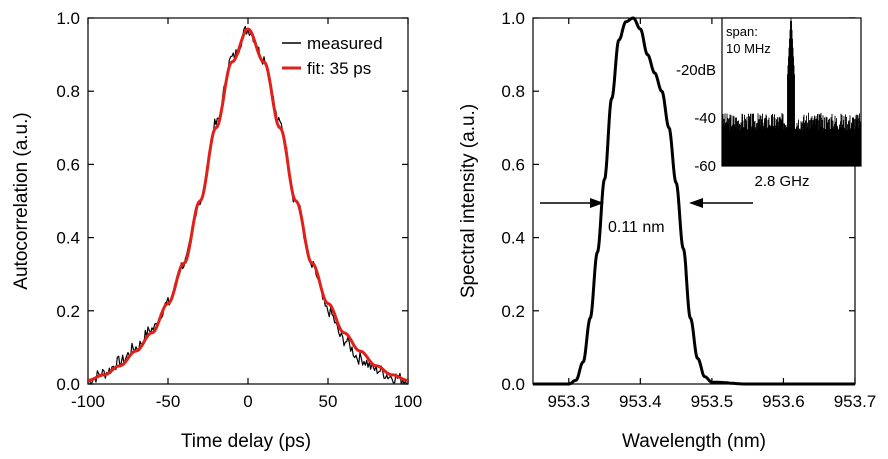 The height and width of the screenshot is (459, 888). I want to click on left-xtick-label: -100, so click(88, 401).